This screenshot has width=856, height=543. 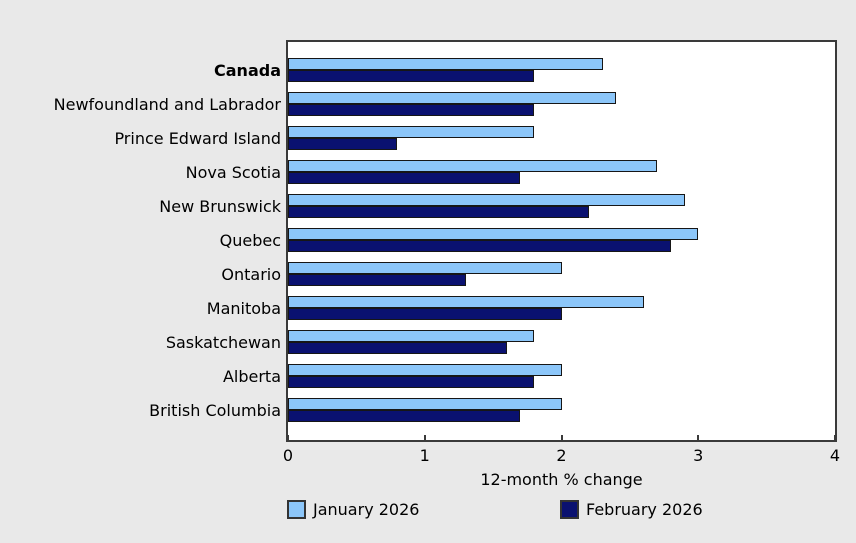 I want to click on x-tick-label: 4, so click(x=835, y=455).